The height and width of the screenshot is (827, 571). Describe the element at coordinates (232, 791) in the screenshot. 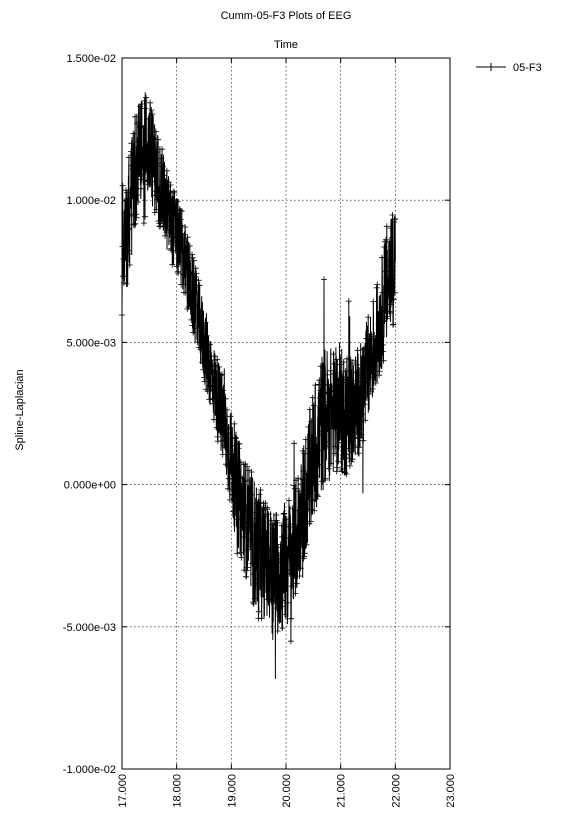

I see `x-tick-label: 19.000` at that location.